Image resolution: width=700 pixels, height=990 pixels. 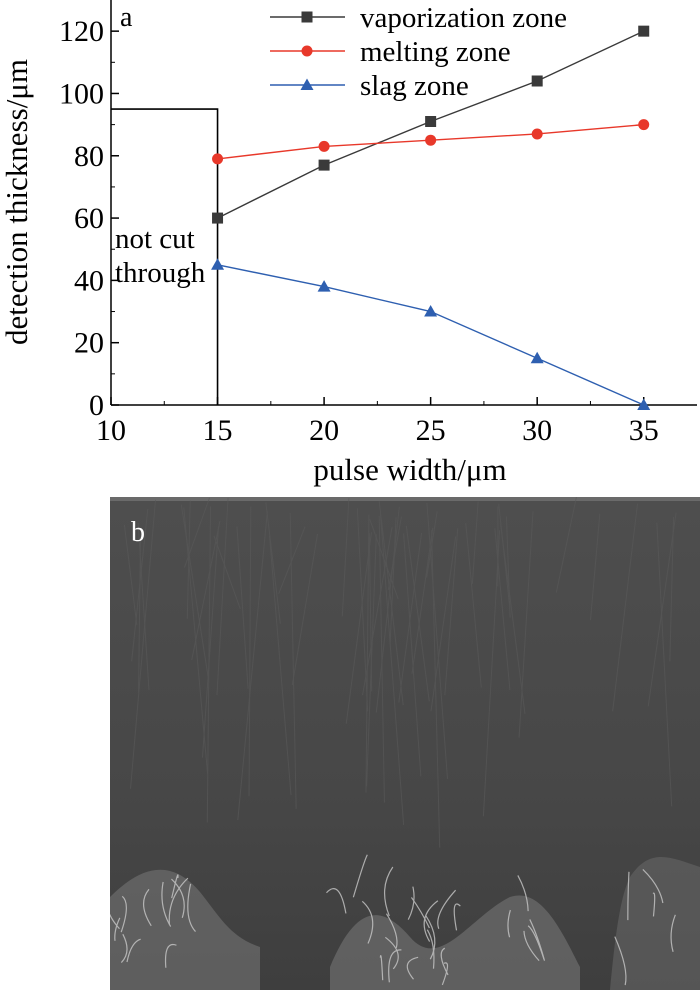 What do you see at coordinates (89, 343) in the screenshot?
I see `y-tick-label: 20` at bounding box center [89, 343].